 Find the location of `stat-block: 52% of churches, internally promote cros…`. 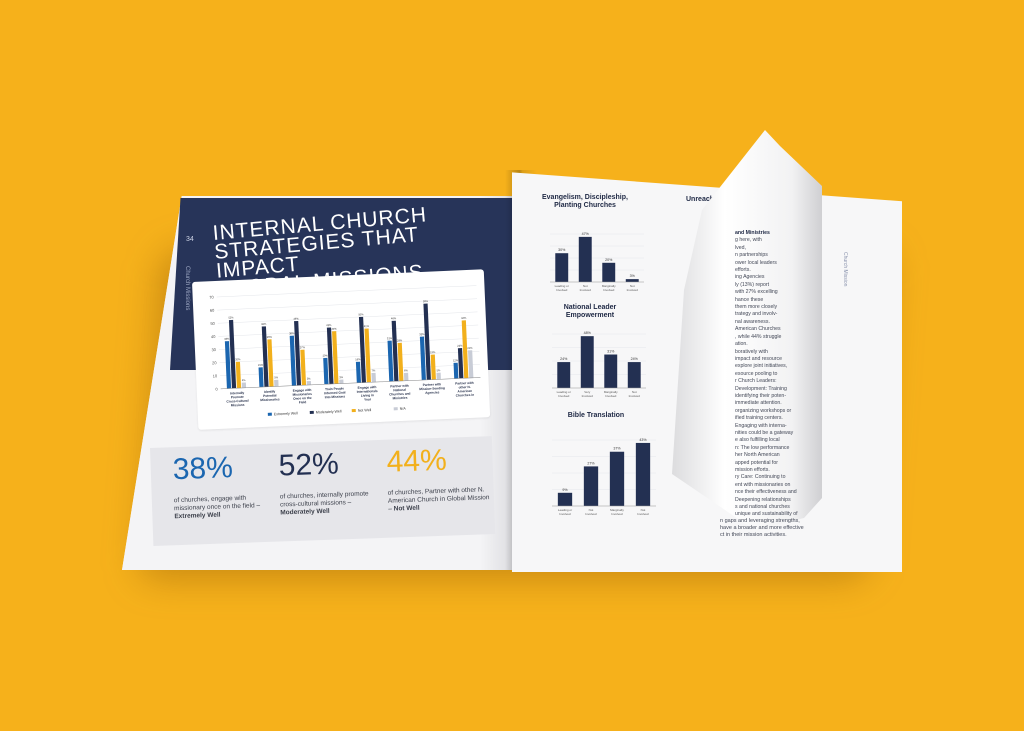

stat-block: 52% of churches, internally promote cros… is located at coordinates (331, 482).